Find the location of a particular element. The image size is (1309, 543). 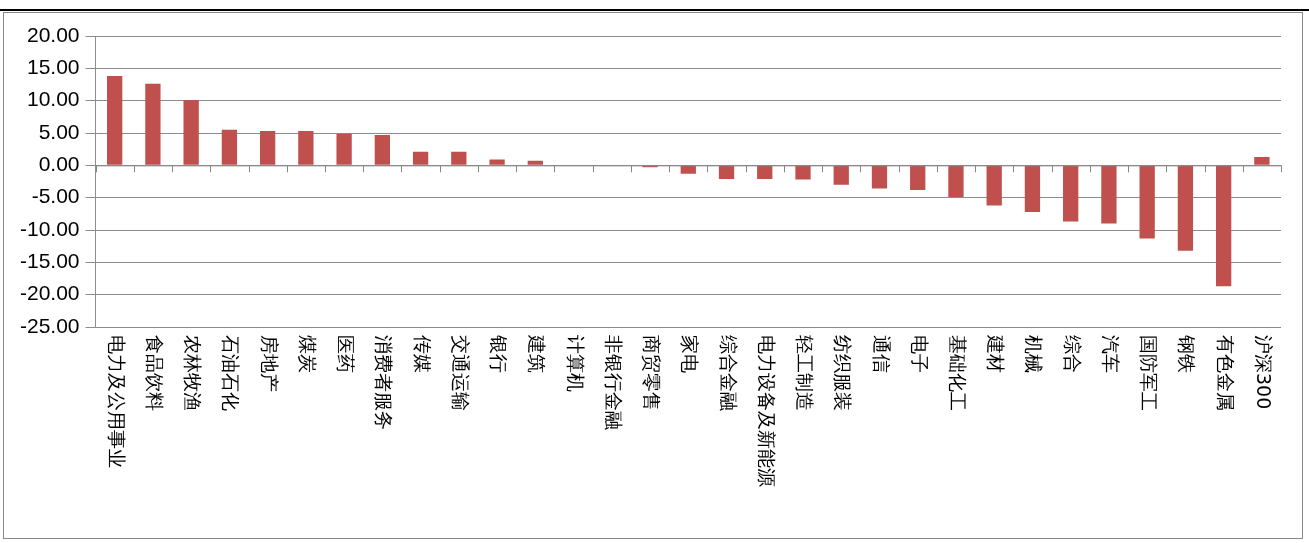

x-tick-label: 国防军工 is located at coordinates (1149, 373).